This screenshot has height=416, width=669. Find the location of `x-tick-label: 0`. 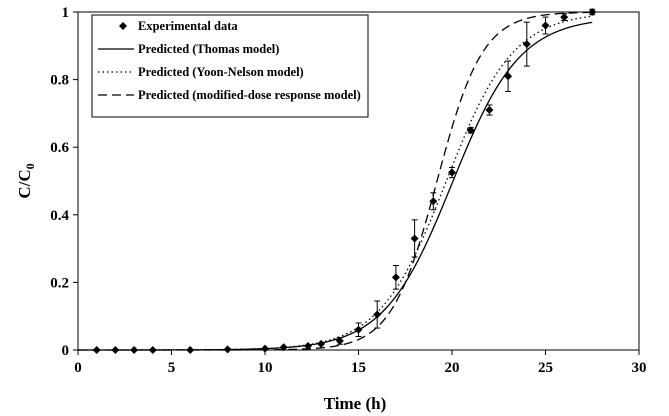

x-tick-label: 0 is located at coordinates (78, 368).